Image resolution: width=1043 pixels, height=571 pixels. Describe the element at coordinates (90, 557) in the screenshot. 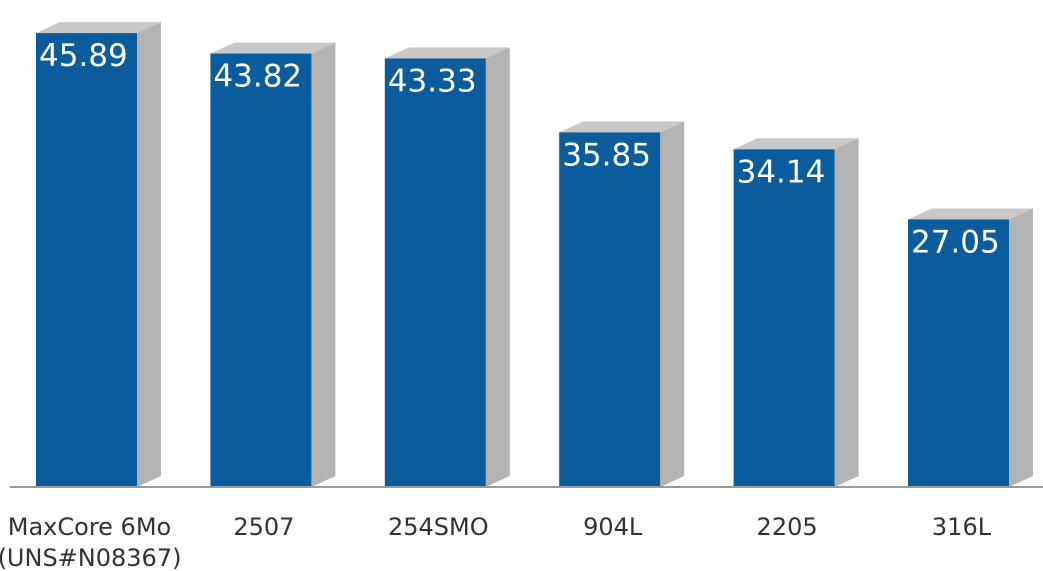

I see `category-label-line: (UNS#N08367)` at that location.